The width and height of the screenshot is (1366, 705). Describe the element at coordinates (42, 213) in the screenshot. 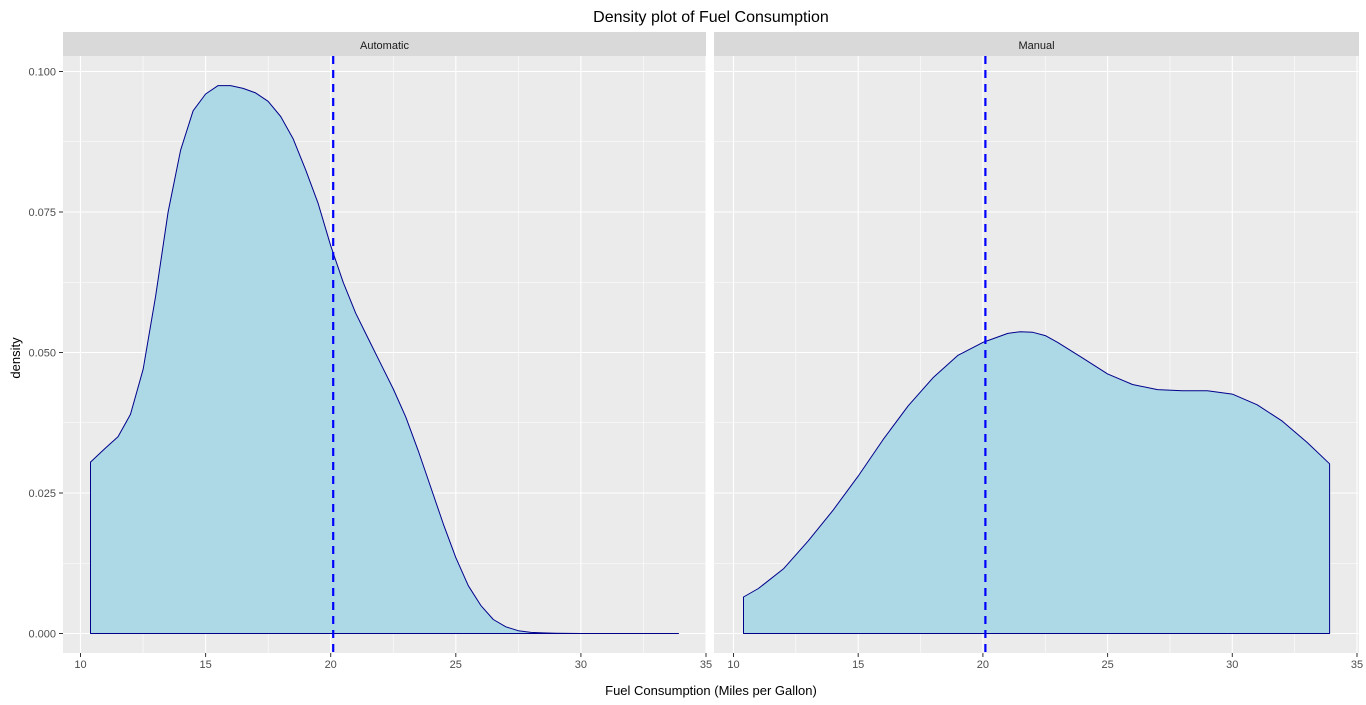

I see `y-tick-label: 0.075` at that location.